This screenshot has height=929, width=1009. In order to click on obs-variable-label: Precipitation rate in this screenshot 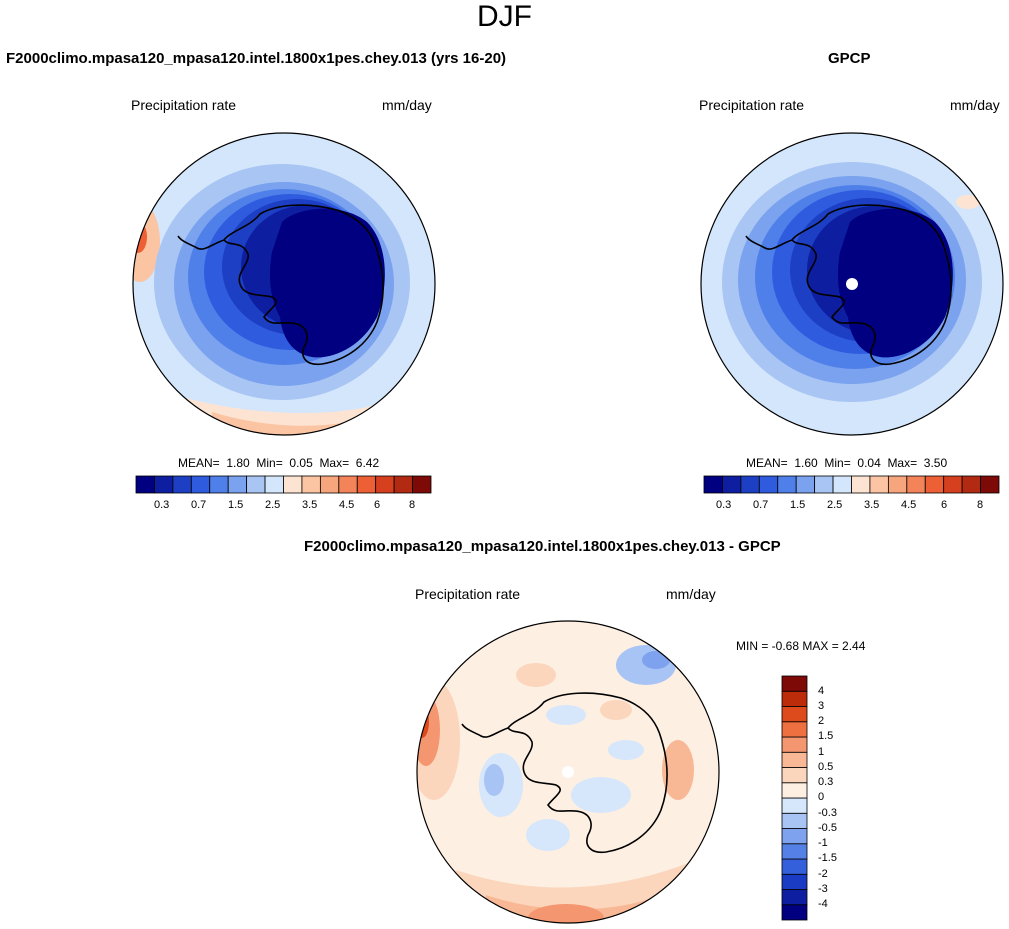, I will do `click(752, 105)`.